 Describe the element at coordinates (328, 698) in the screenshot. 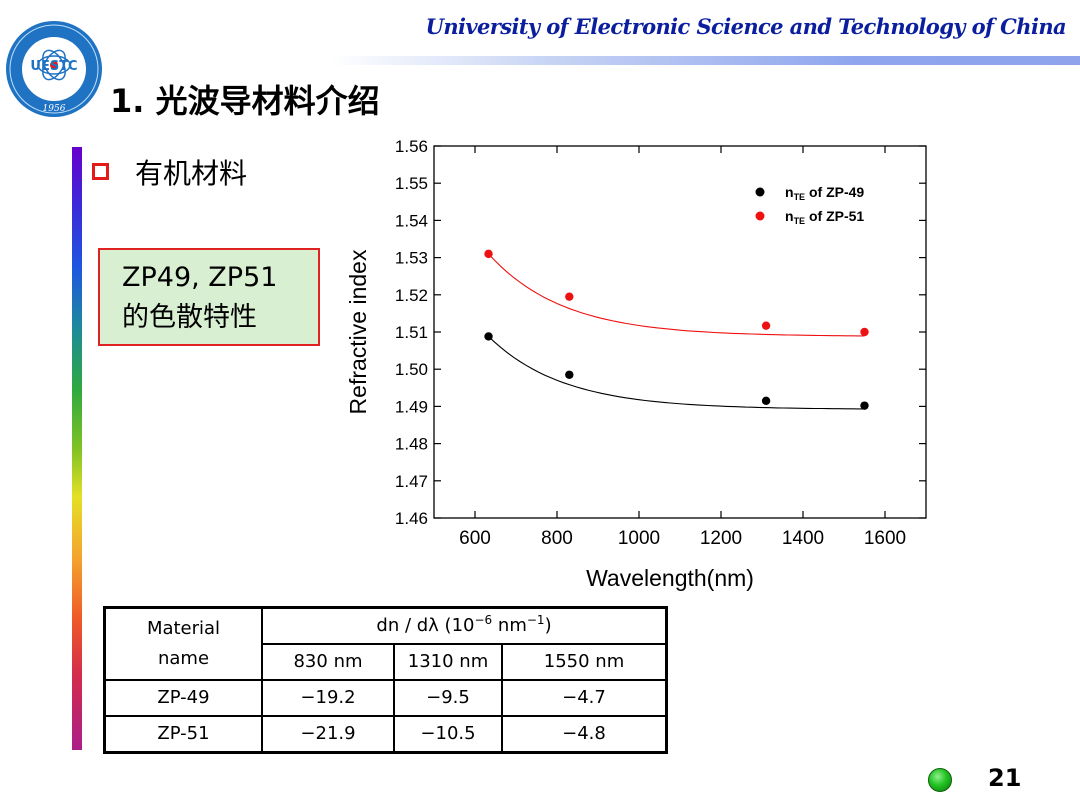

I see `table-cell: −19.2` at that location.